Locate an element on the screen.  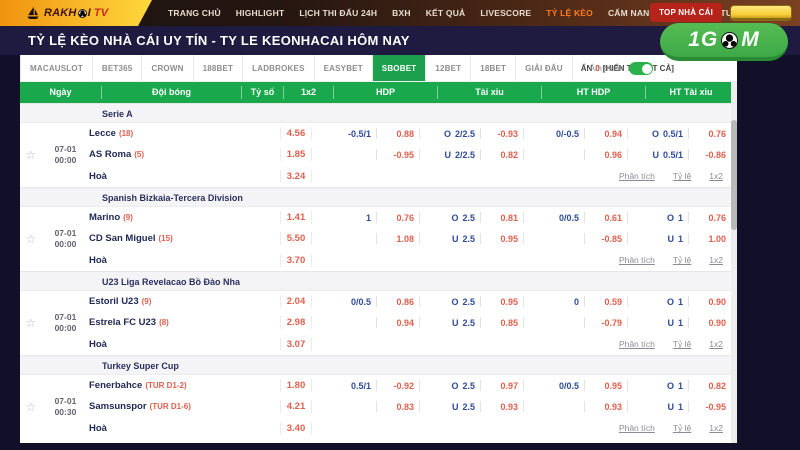
hdp-odds-away: 1.08 is located at coordinates (373, 238).